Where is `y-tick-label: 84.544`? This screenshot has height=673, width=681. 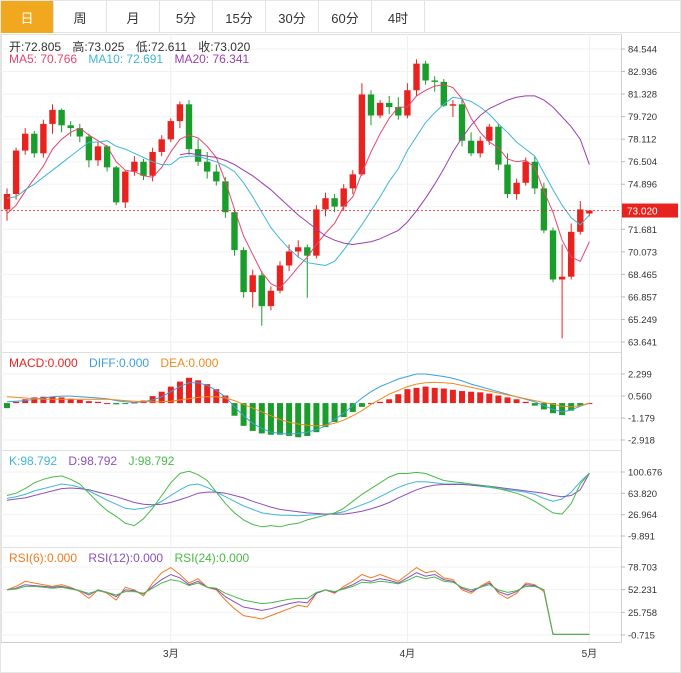
y-tick-label: 84.544 is located at coordinates (642, 50).